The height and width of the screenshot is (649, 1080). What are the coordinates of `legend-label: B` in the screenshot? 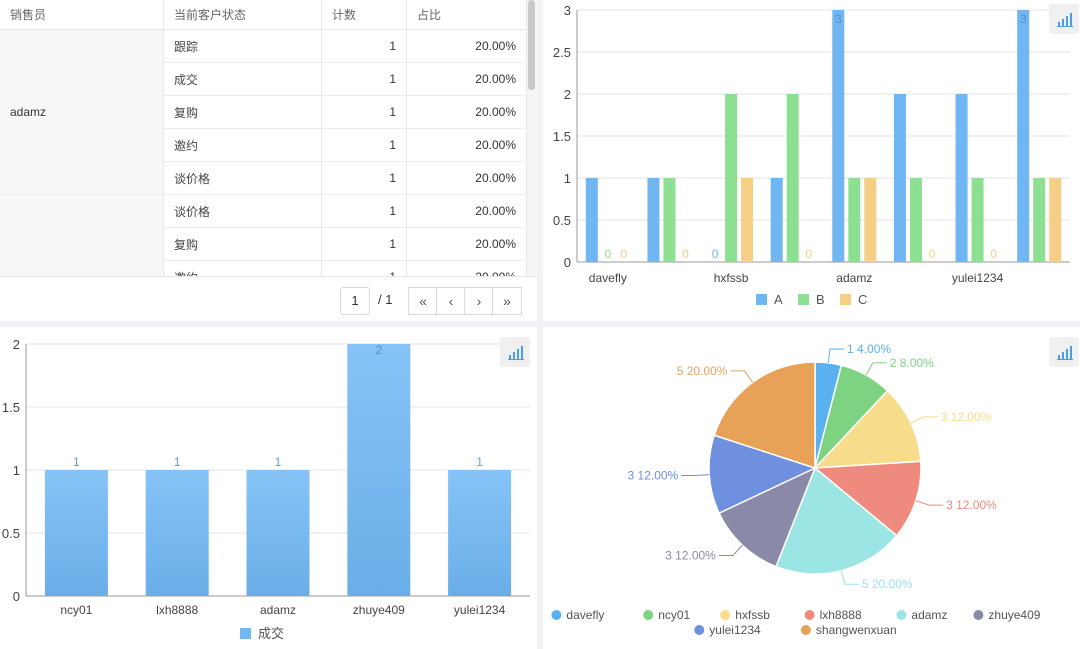 It's located at (820, 299).